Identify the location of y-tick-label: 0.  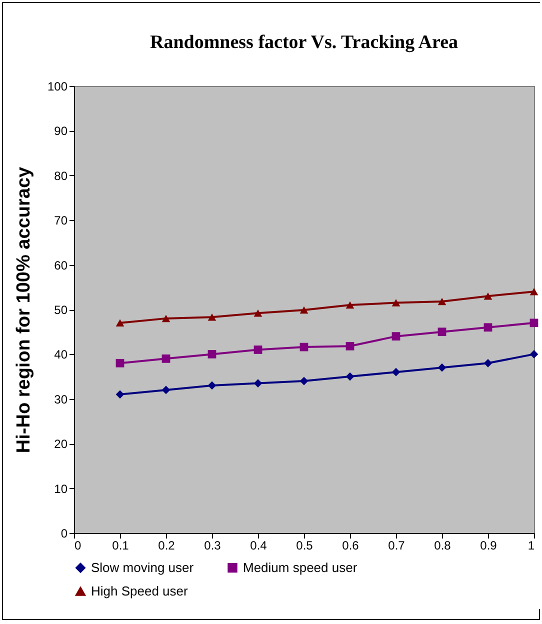
(64, 533).